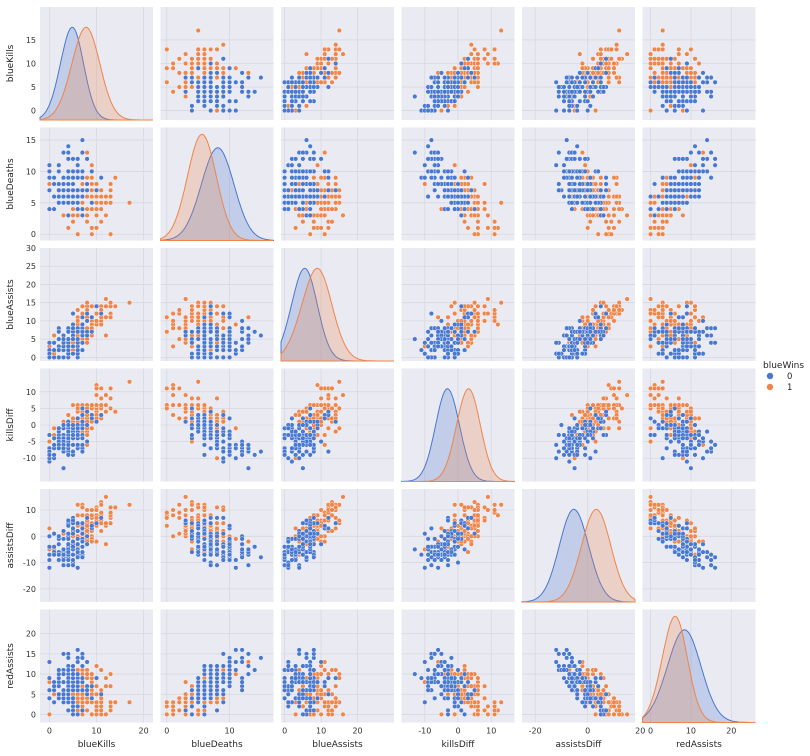  What do you see at coordinates (337, 305) in the screenshot?
I see `panel-blueAssists-vs-blueAssists` at bounding box center [337, 305].